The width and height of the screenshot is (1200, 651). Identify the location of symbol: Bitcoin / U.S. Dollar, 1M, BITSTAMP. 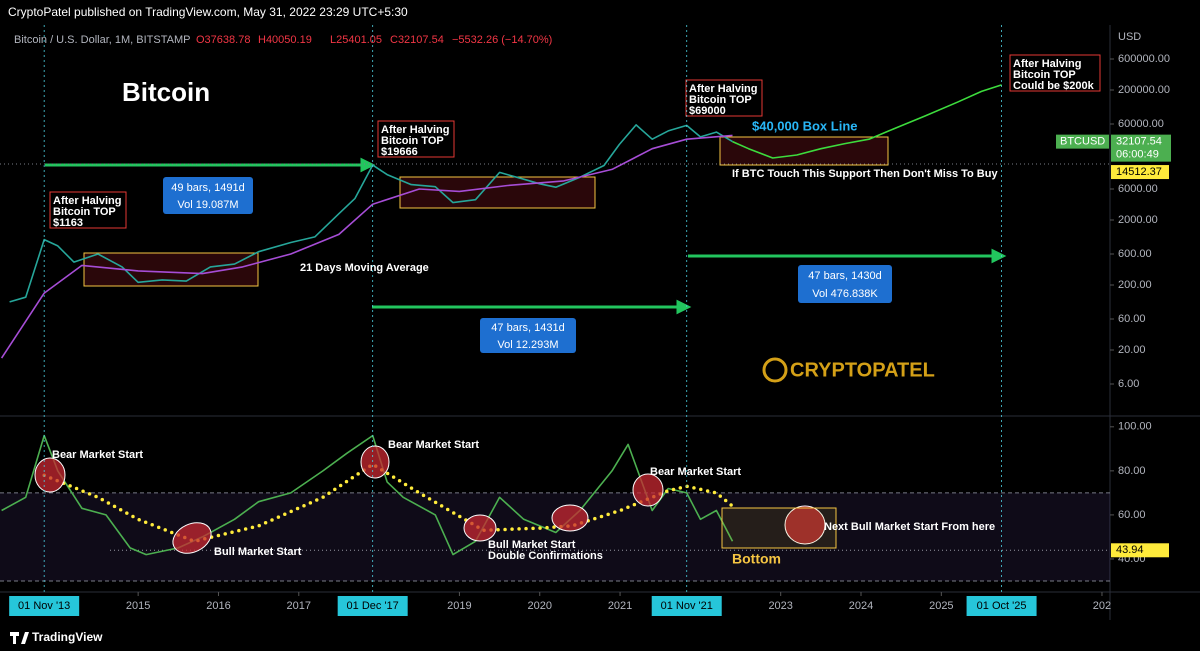
(102, 40).